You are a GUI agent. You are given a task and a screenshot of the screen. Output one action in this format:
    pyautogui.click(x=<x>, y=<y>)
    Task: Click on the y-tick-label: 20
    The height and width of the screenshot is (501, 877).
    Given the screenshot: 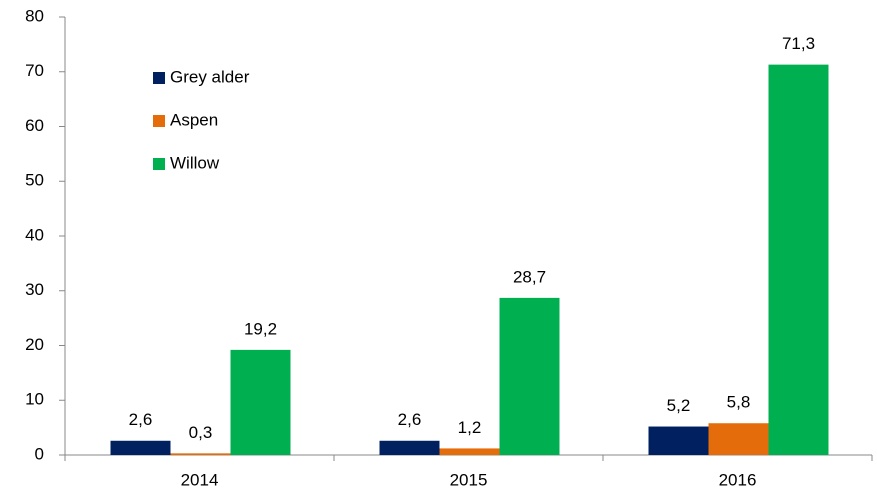 What is the action you would take?
    pyautogui.click(x=34, y=344)
    